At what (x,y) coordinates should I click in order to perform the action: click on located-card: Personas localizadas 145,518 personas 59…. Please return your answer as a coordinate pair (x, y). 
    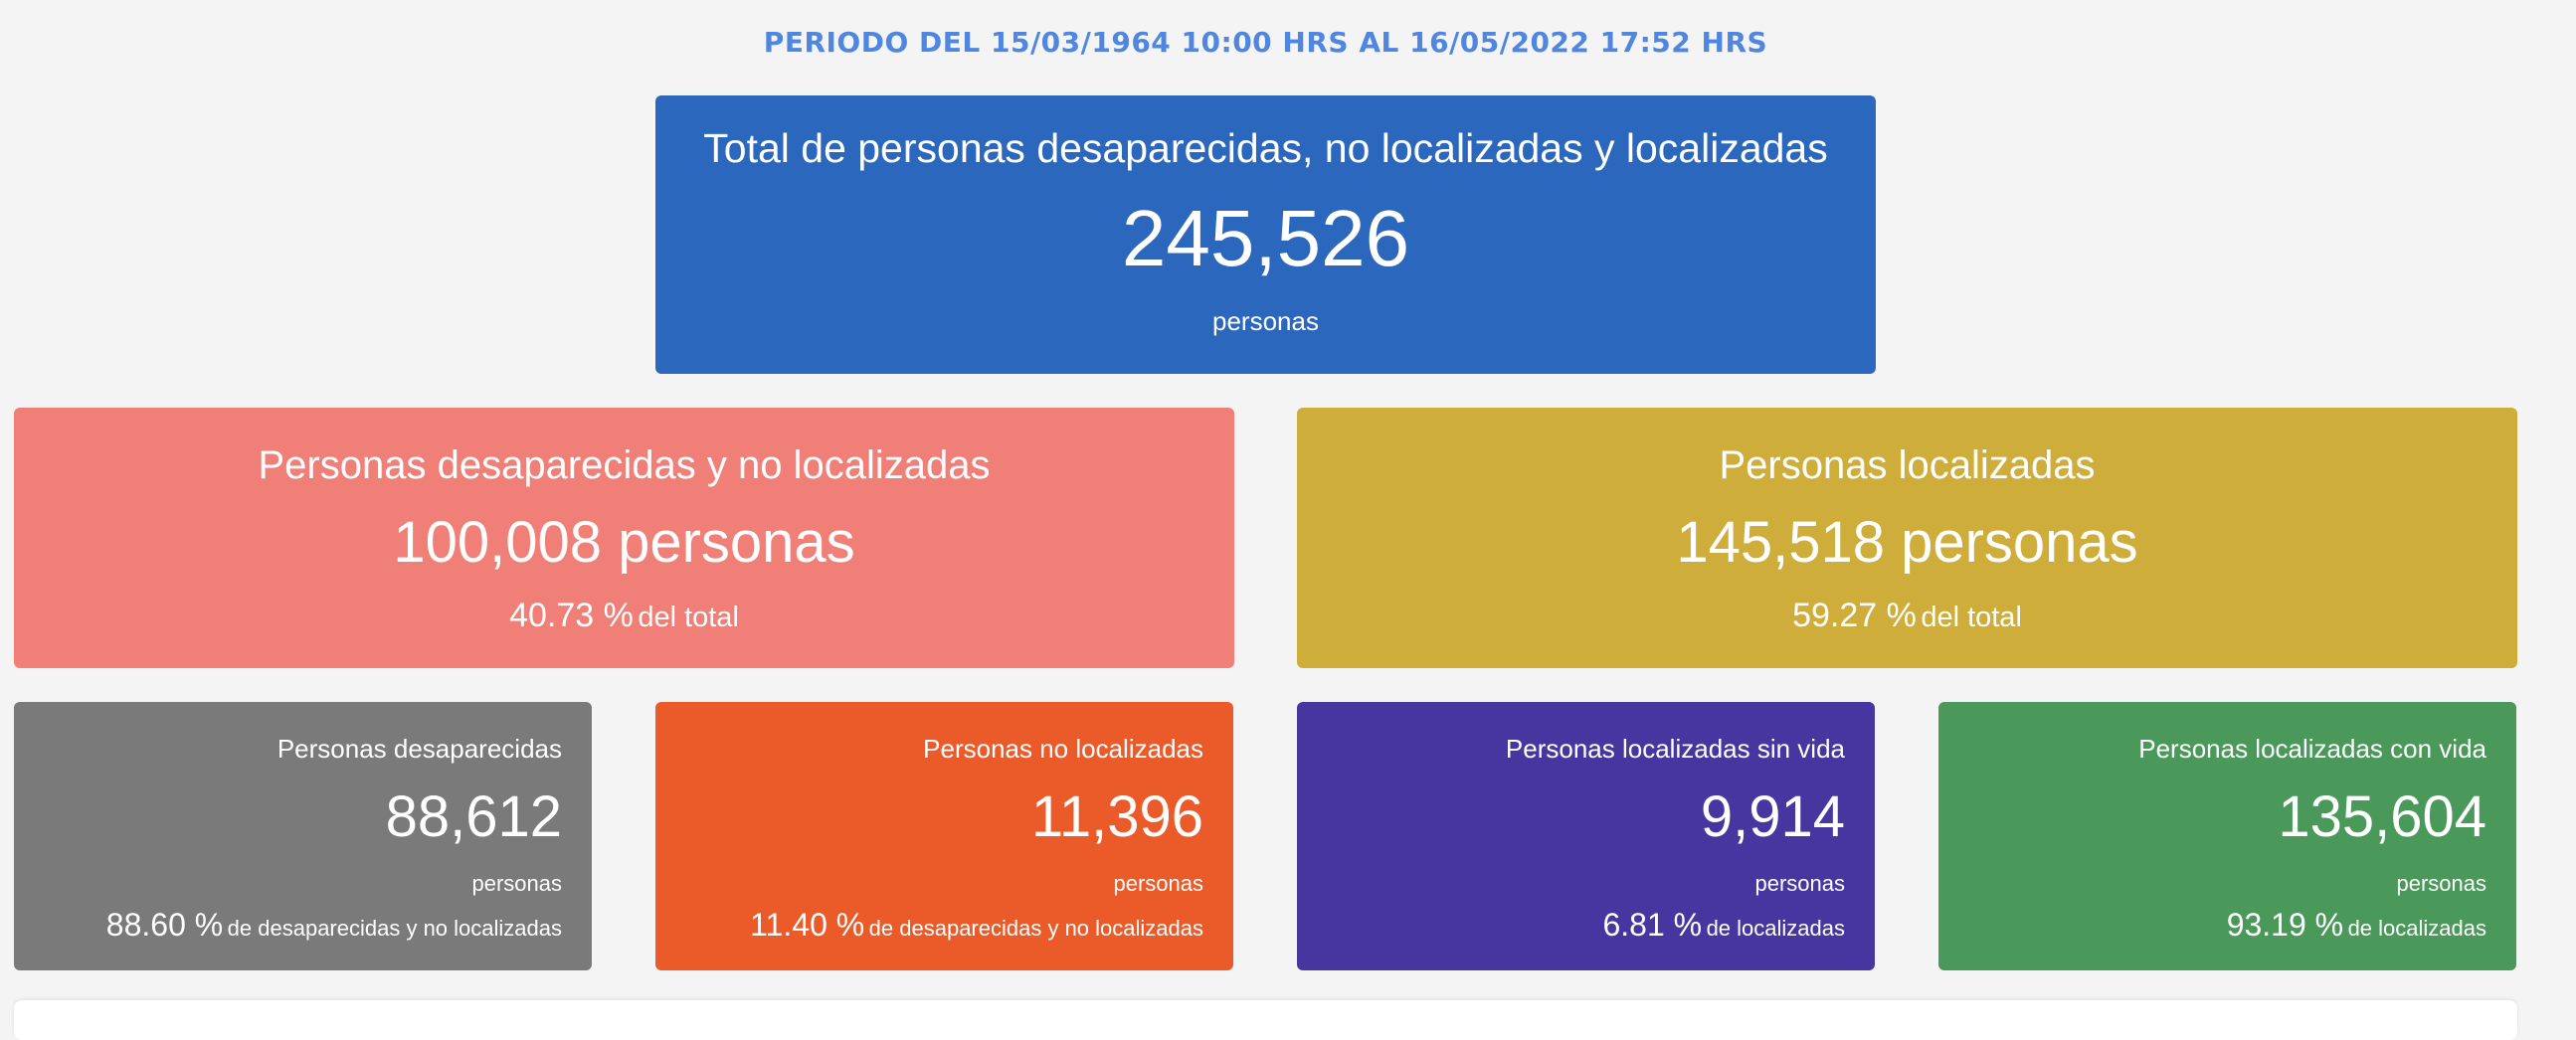
    Looking at the image, I should click on (1907, 538).